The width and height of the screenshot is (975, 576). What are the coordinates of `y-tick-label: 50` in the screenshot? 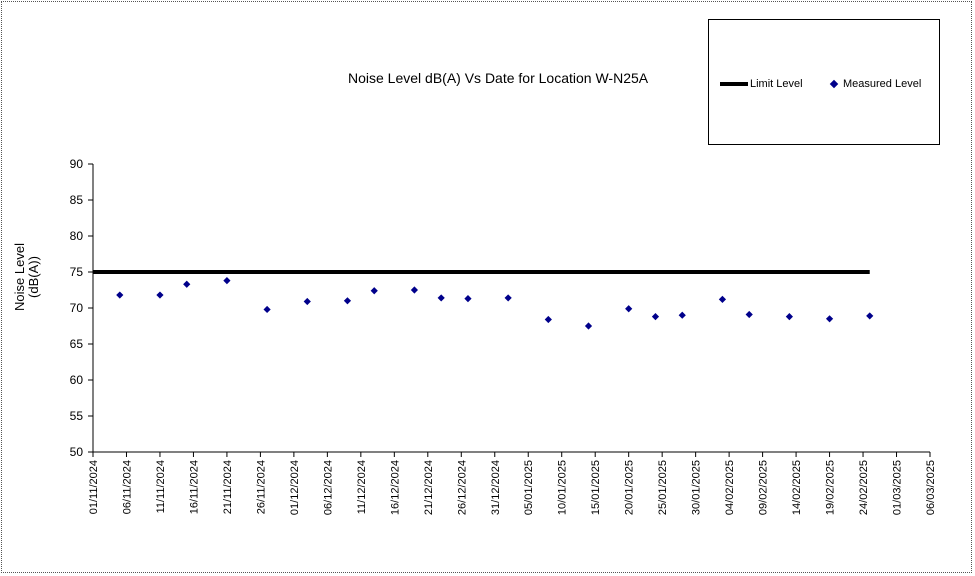 It's located at (77, 452).